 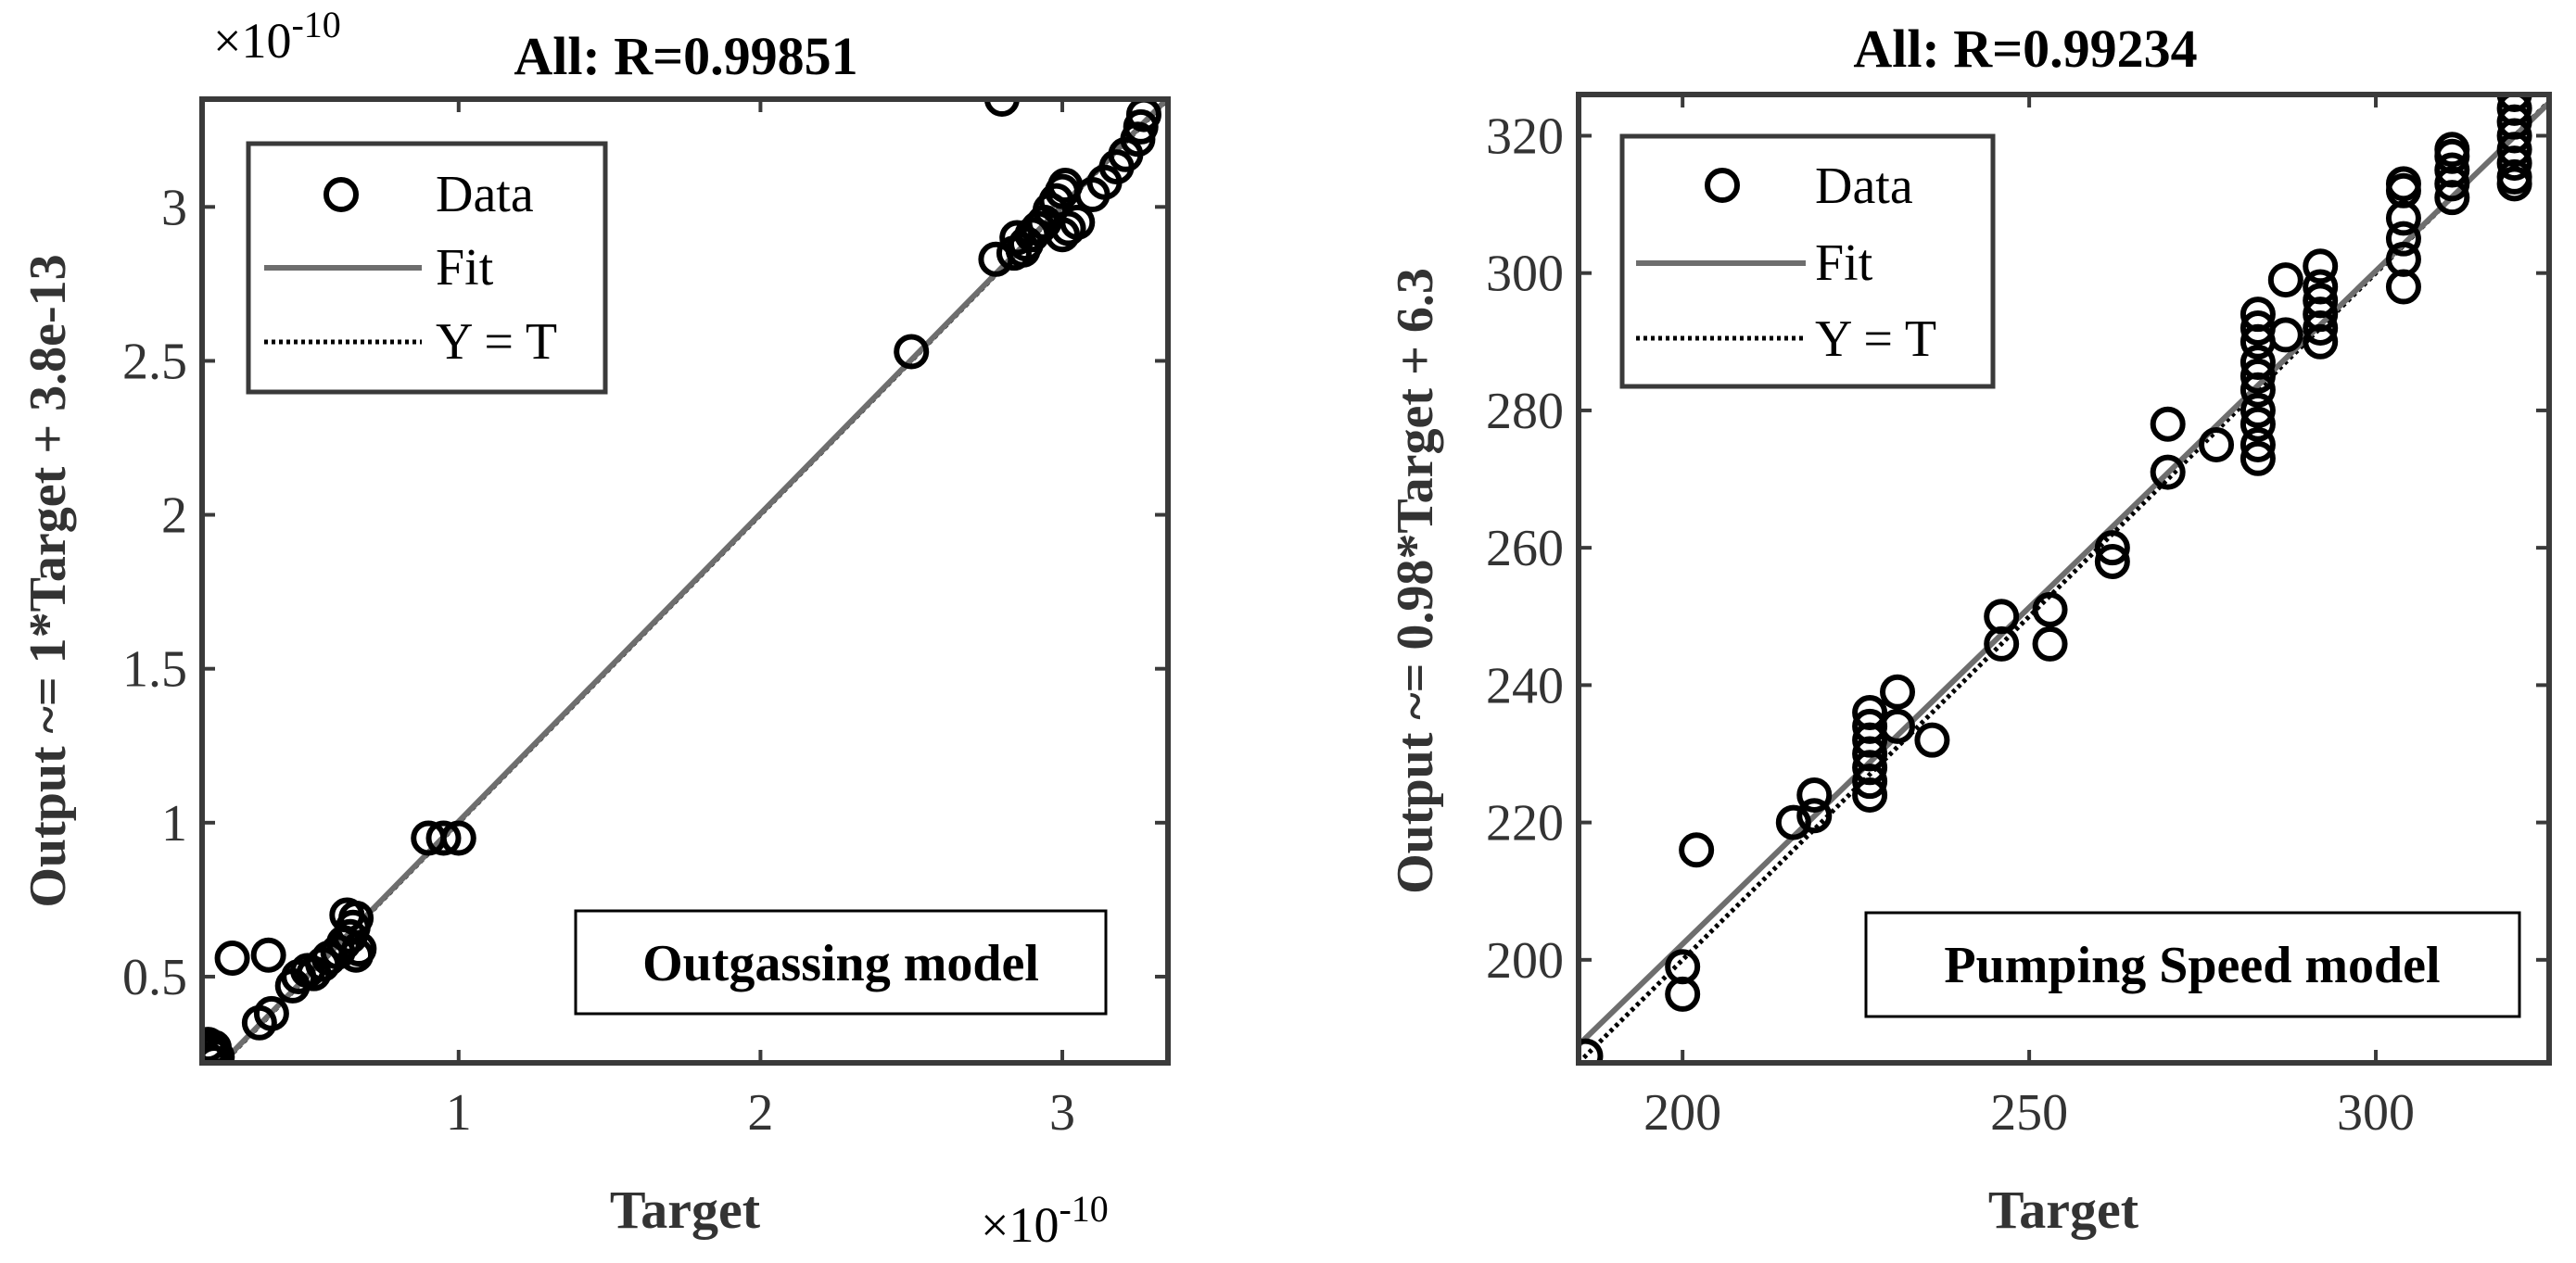 What do you see at coordinates (48, 580) in the screenshot?
I see `y-axis-label: Output ~= 1*Target + 3.8e-13` at bounding box center [48, 580].